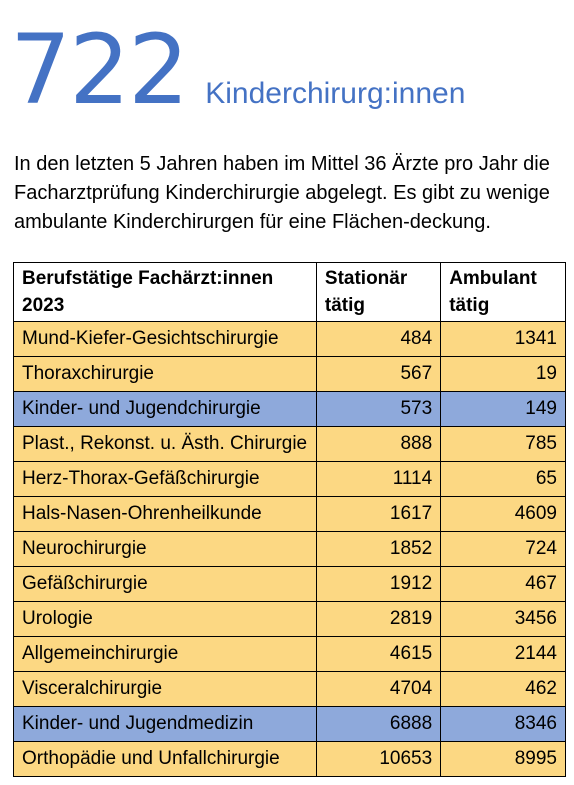  Describe the element at coordinates (165, 724) in the screenshot. I see `specialty-cell: Kinder- und Jugendmedizin` at that location.